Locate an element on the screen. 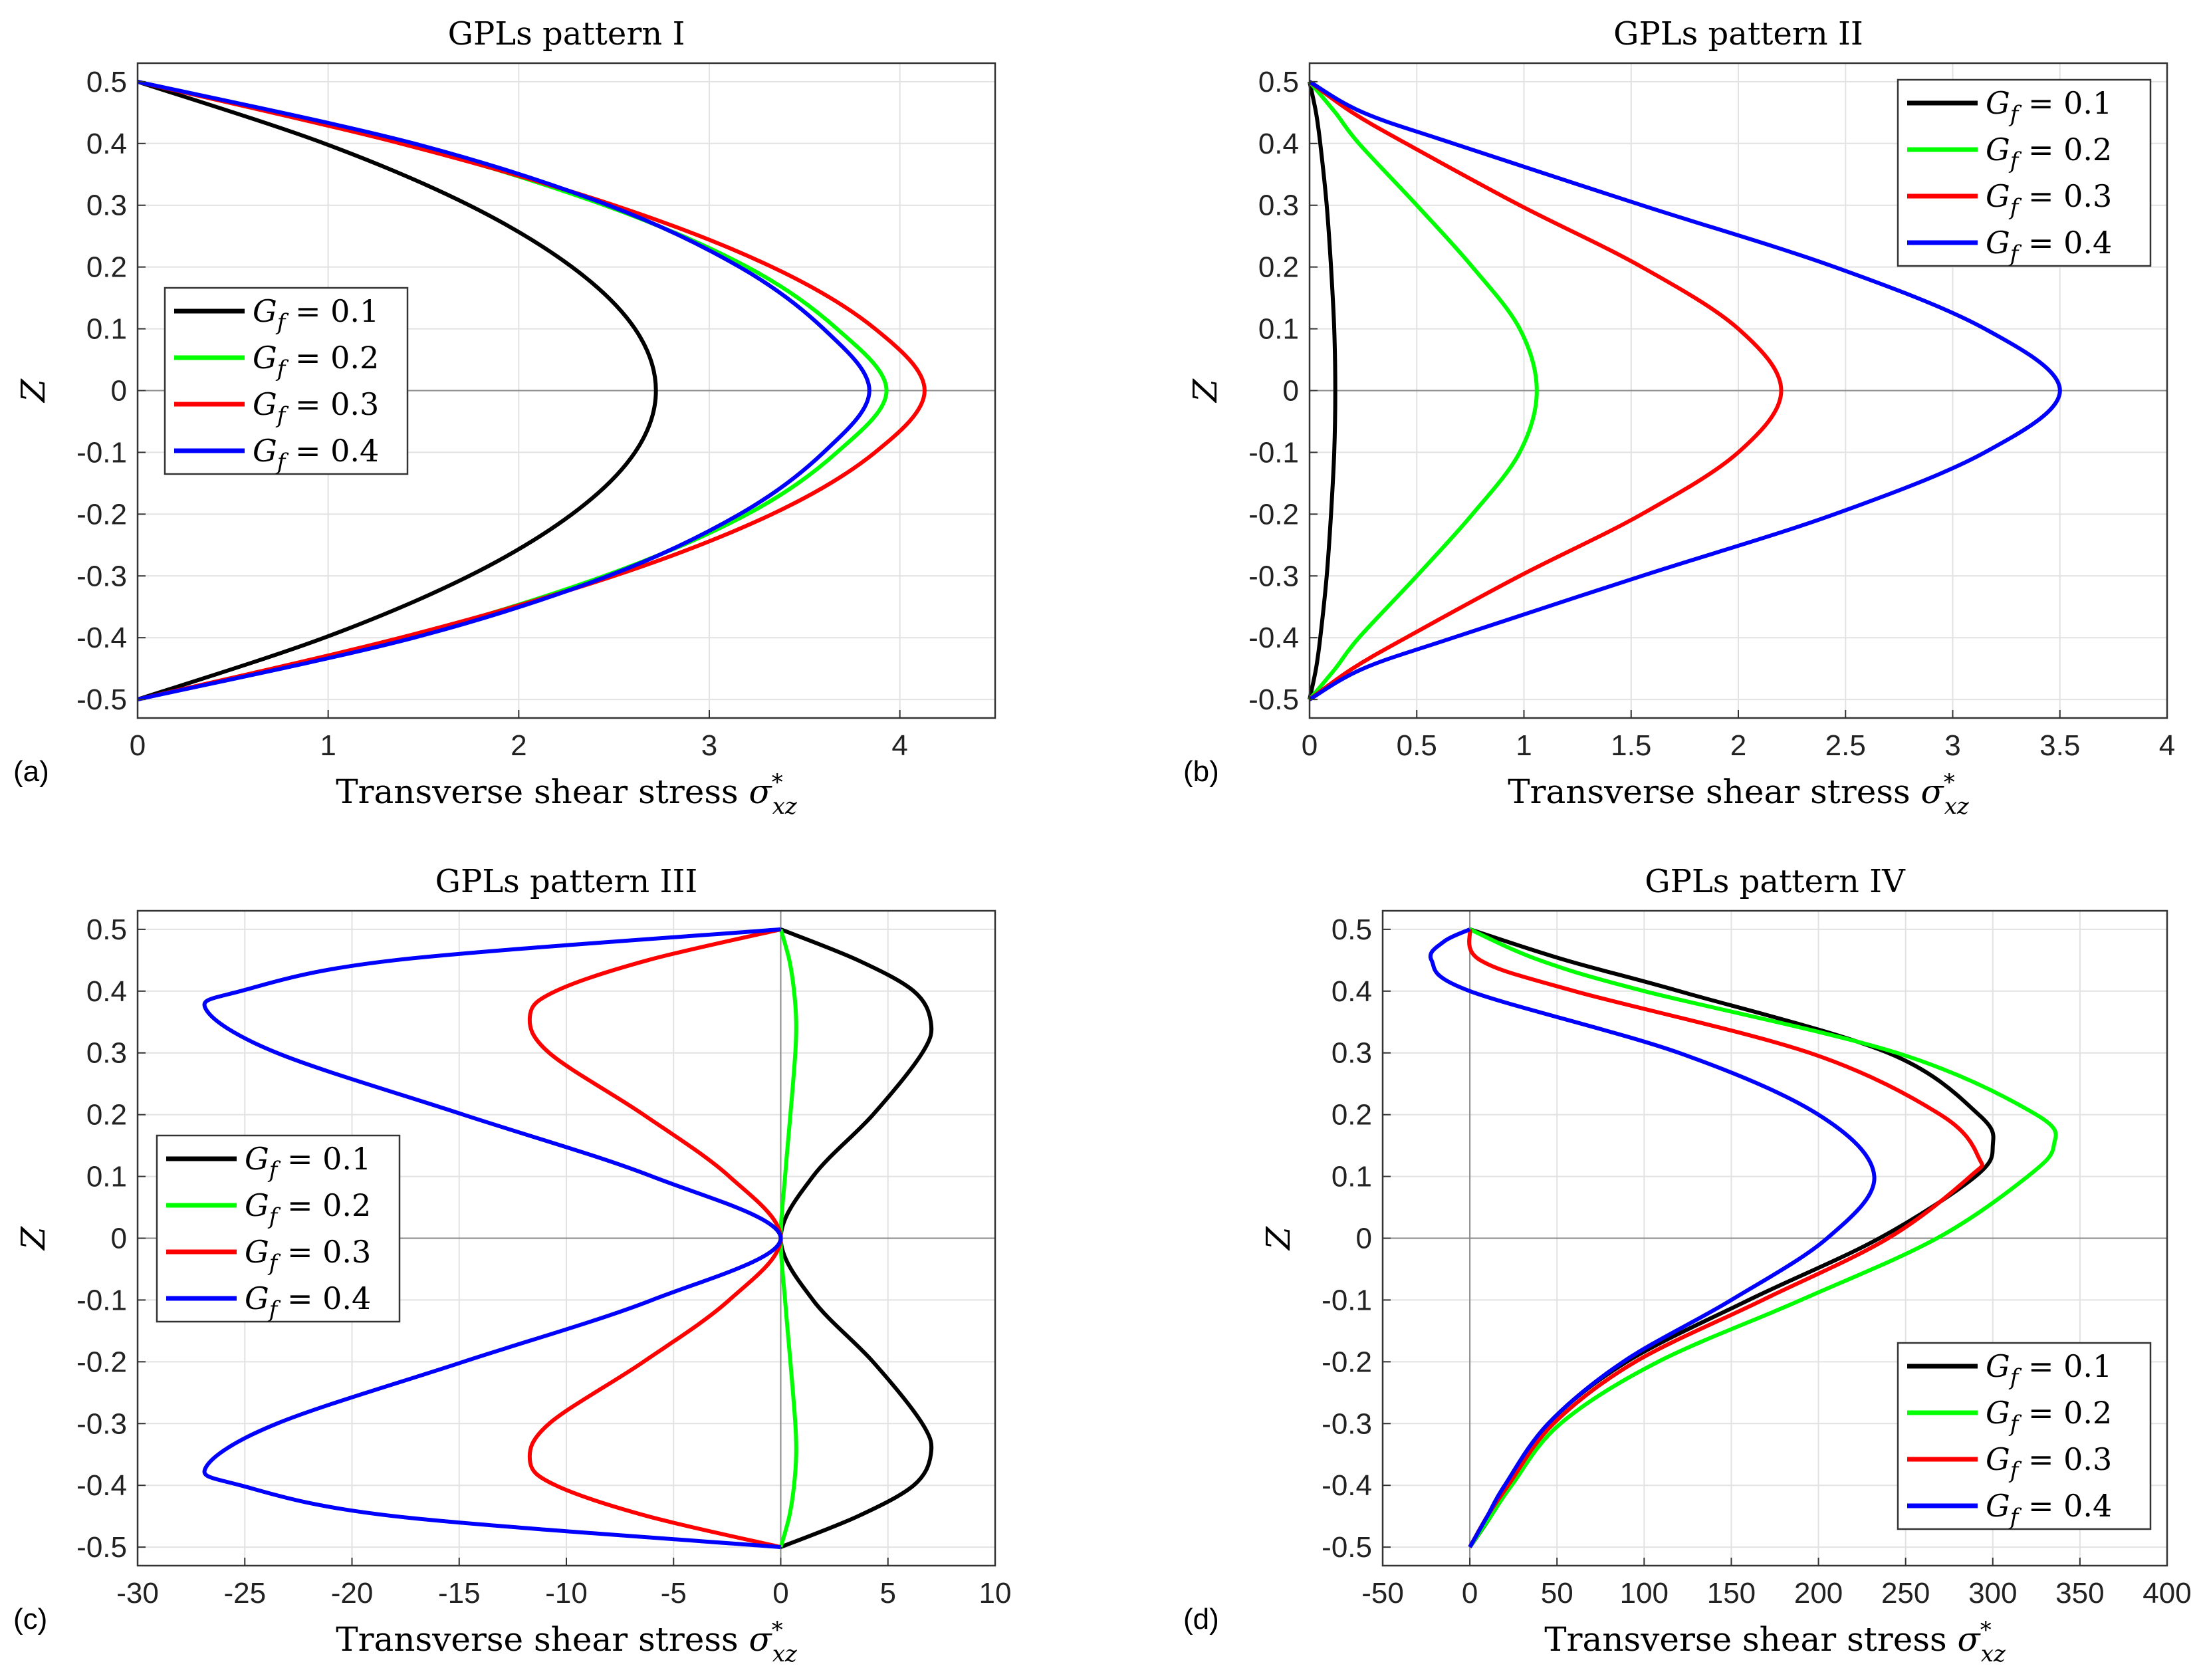 Image resolution: width=2199 pixels, height=1680 pixels. panel-label: (c) is located at coordinates (30, 1619).